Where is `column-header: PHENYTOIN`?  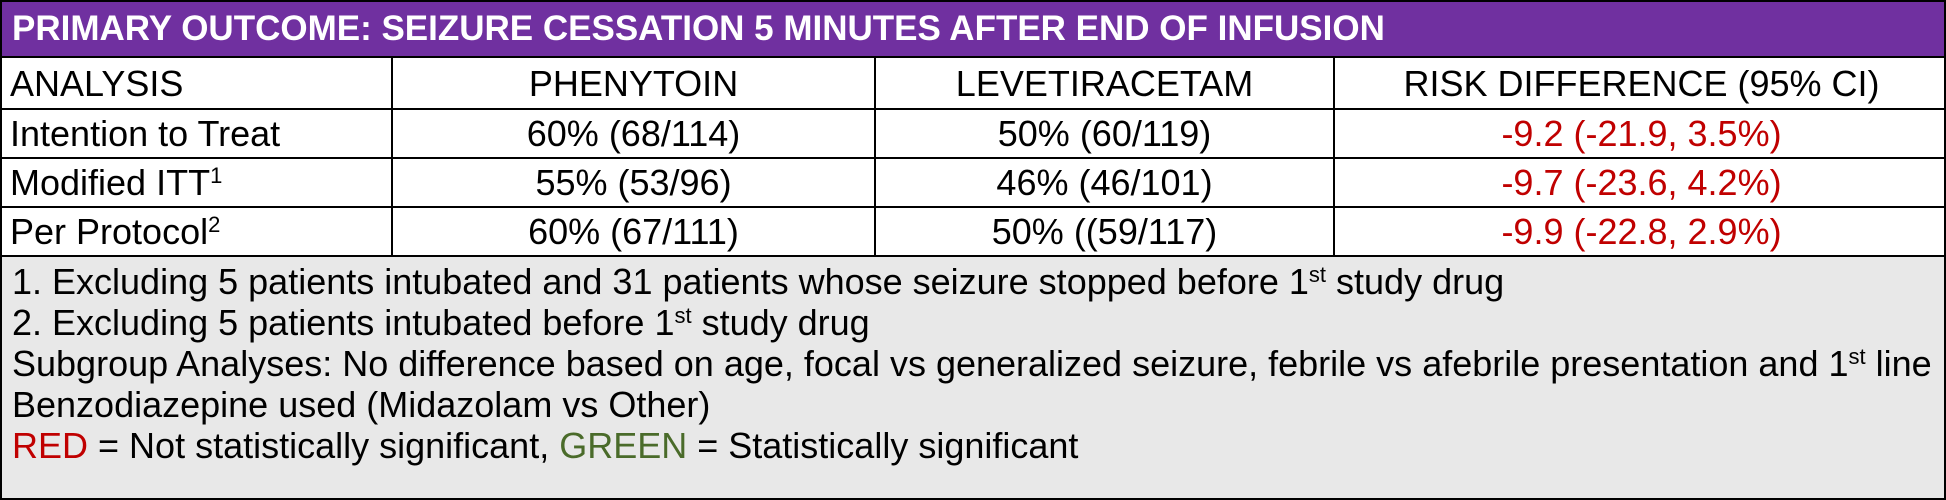 column-header: PHENYTOIN is located at coordinates (633, 84).